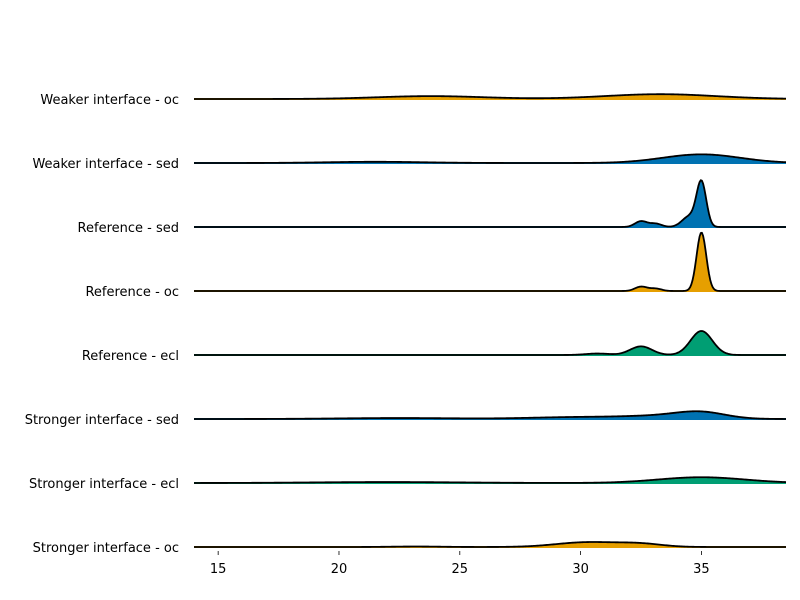  What do you see at coordinates (105, 164) in the screenshot?
I see `series-label: Weaker interface - sed` at bounding box center [105, 164].